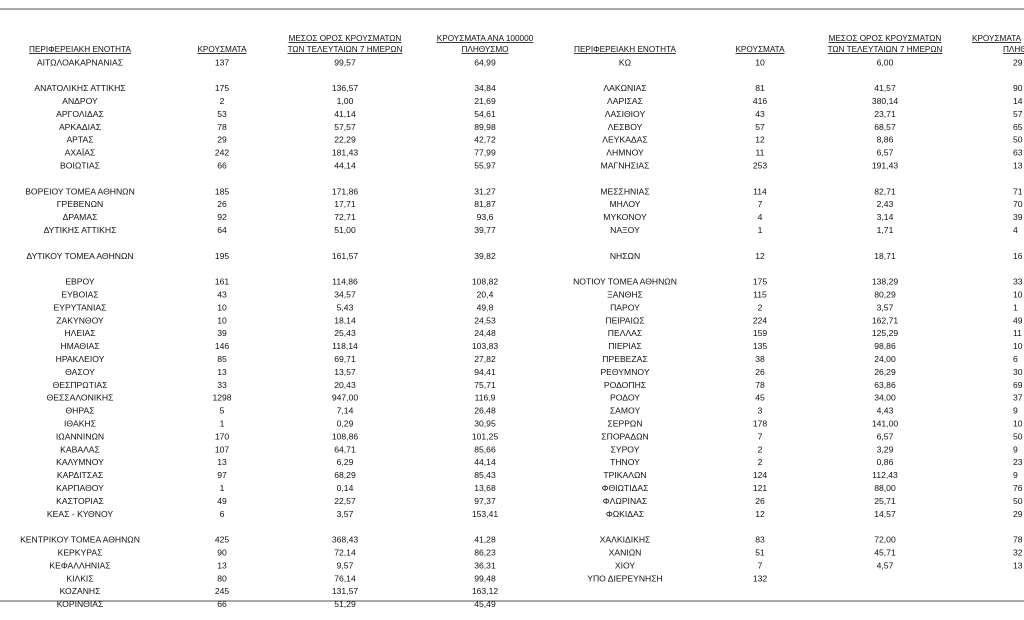 The height and width of the screenshot is (620, 1024). What do you see at coordinates (485, 101) in the screenshot?
I see `cases-per-100k: 21,69` at bounding box center [485, 101].